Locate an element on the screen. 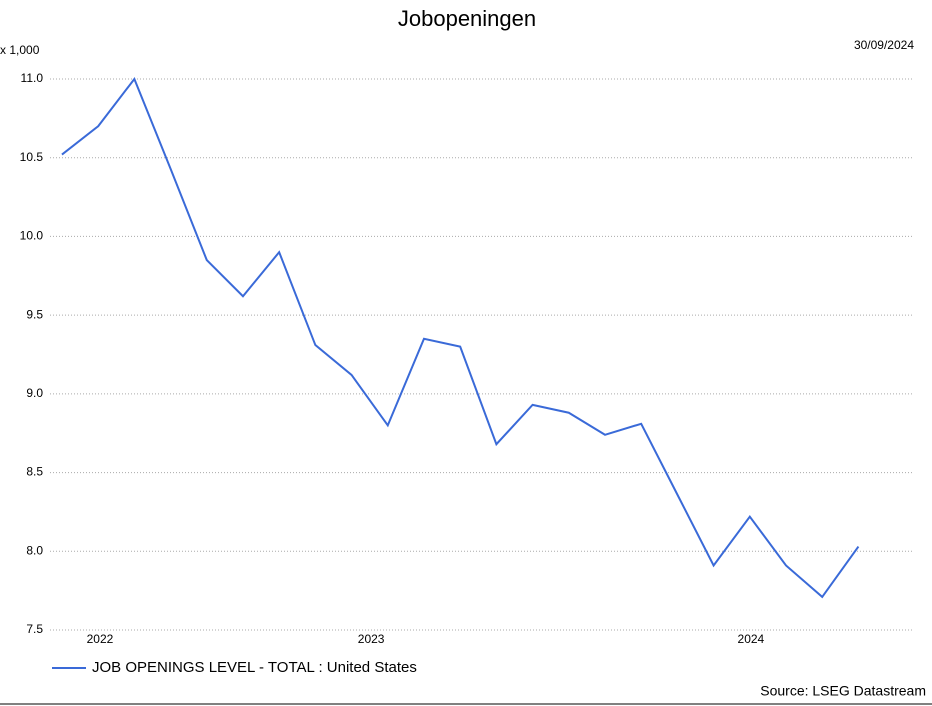 Image resolution: width=932 pixels, height=706 pixels. x-tick-label: 2023 is located at coordinates (371, 639).